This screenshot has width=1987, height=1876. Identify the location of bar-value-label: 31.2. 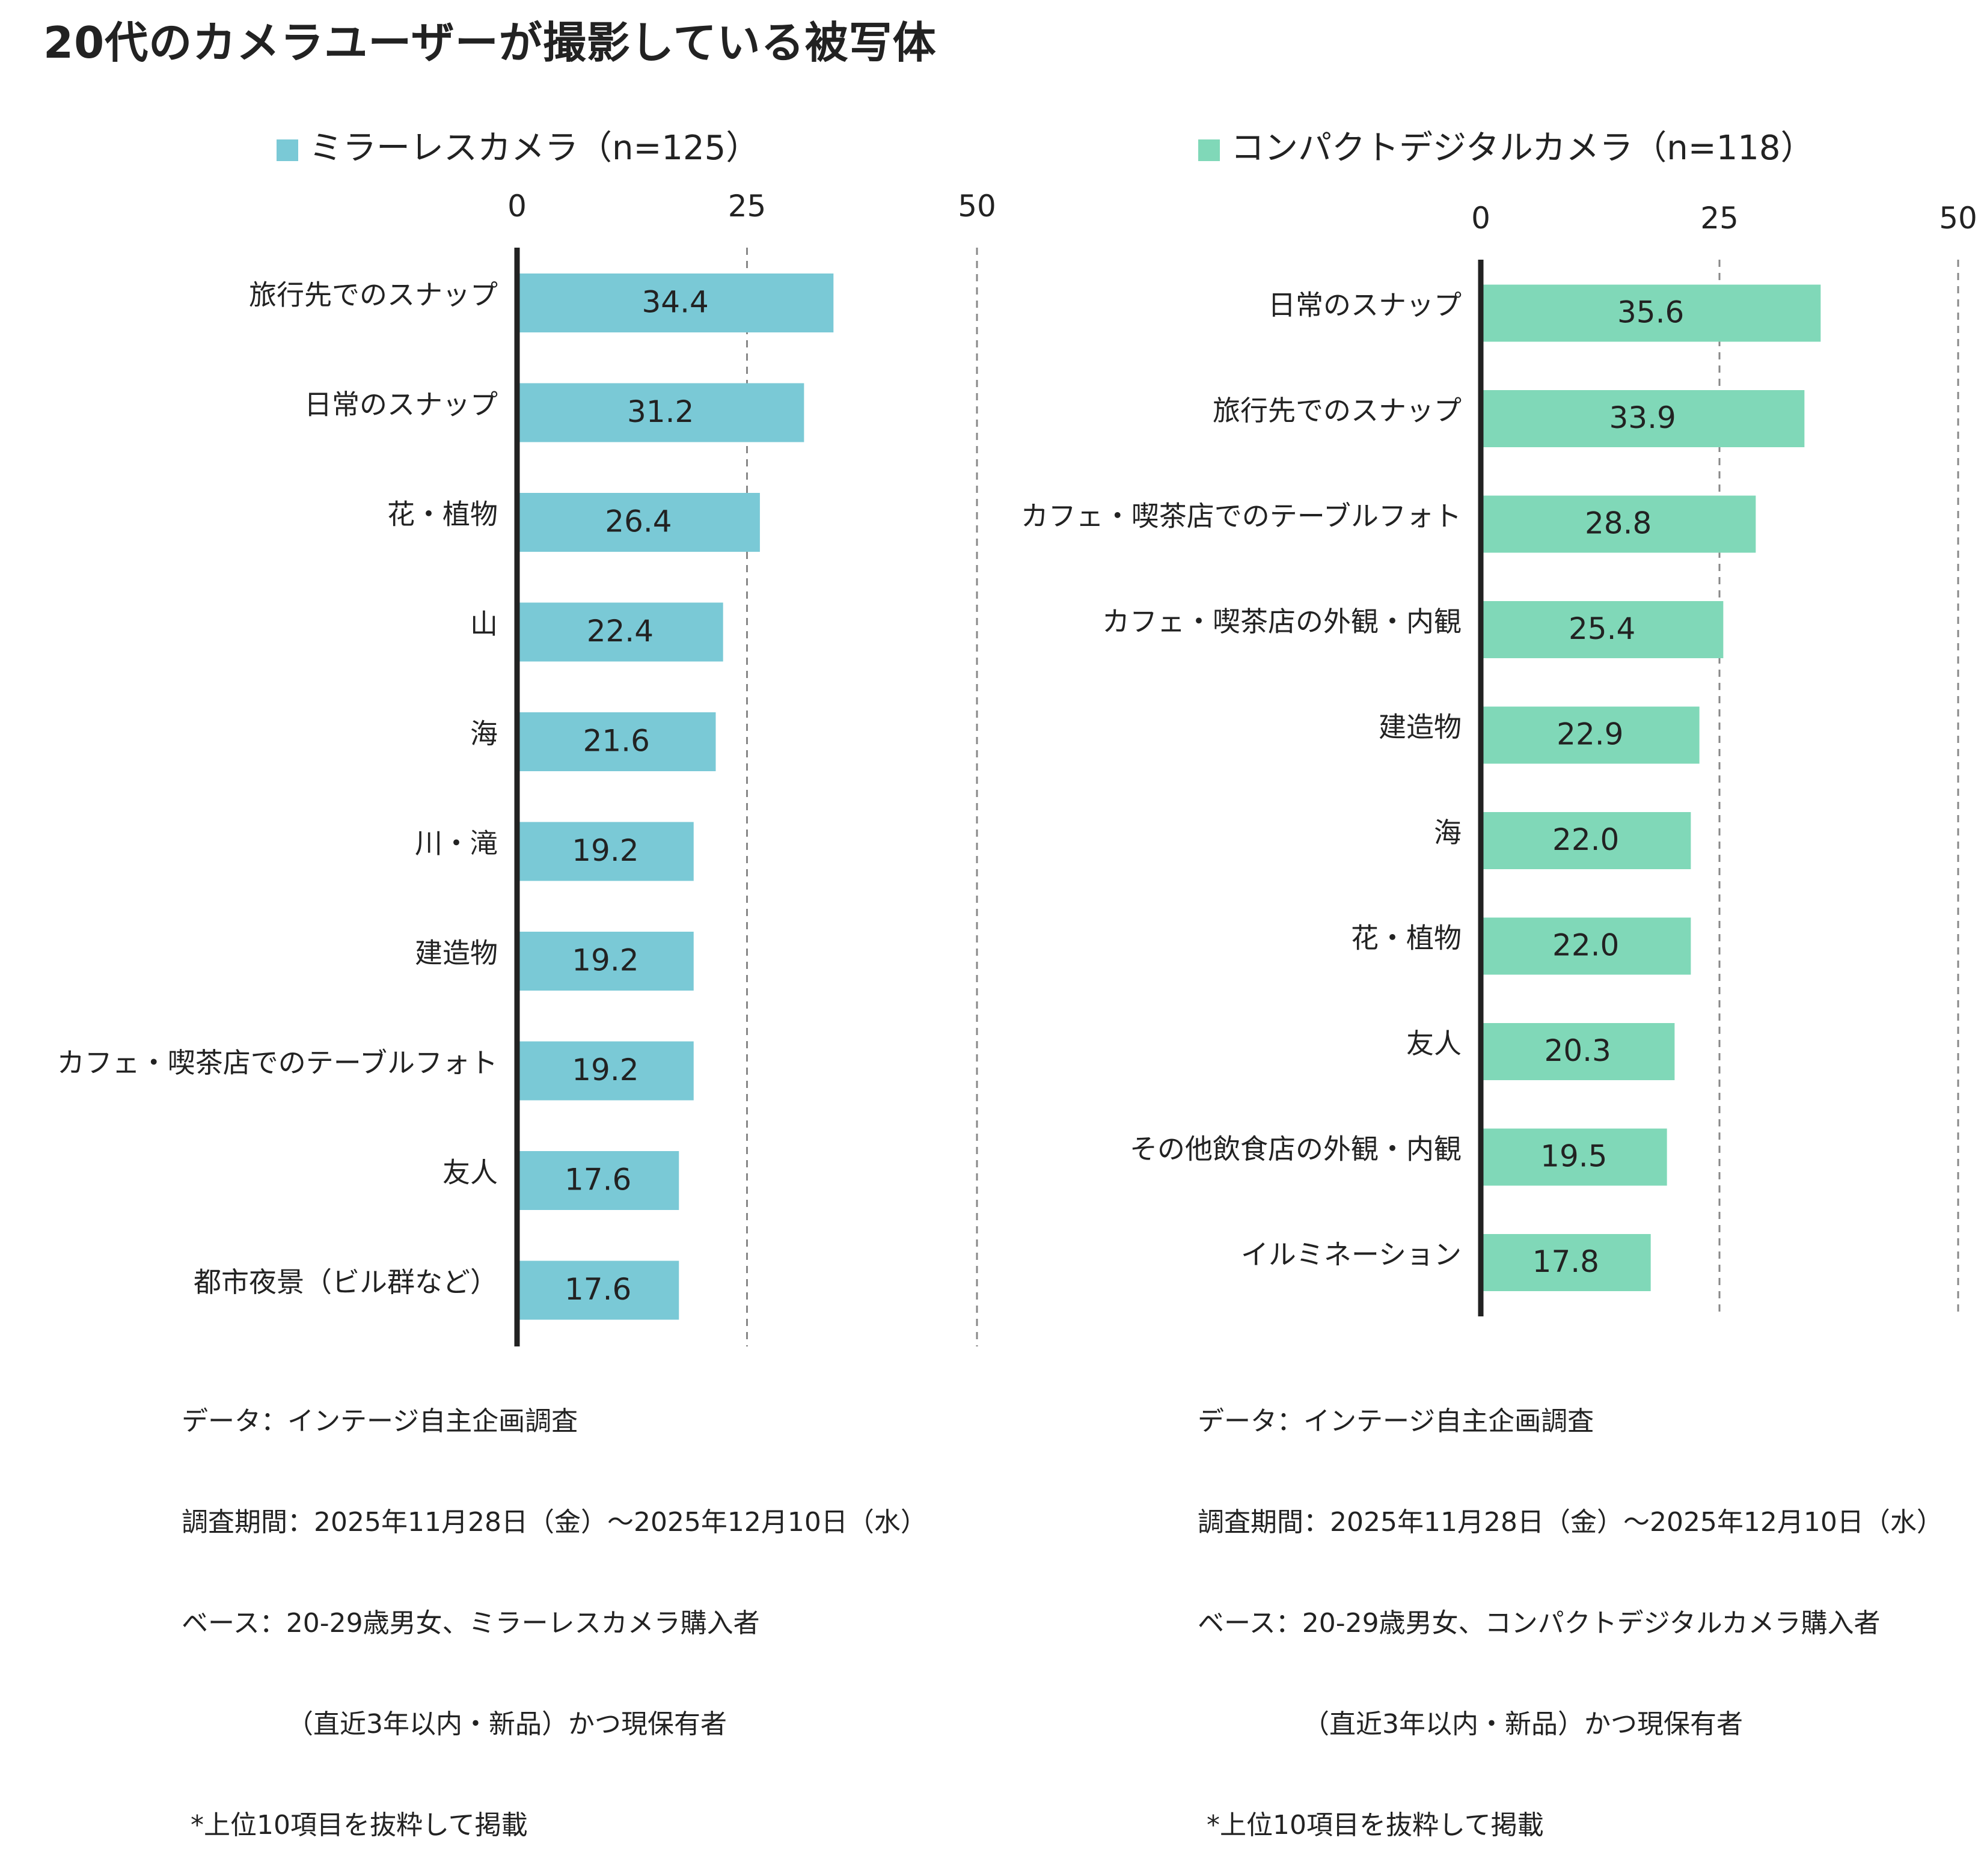
(660, 412).